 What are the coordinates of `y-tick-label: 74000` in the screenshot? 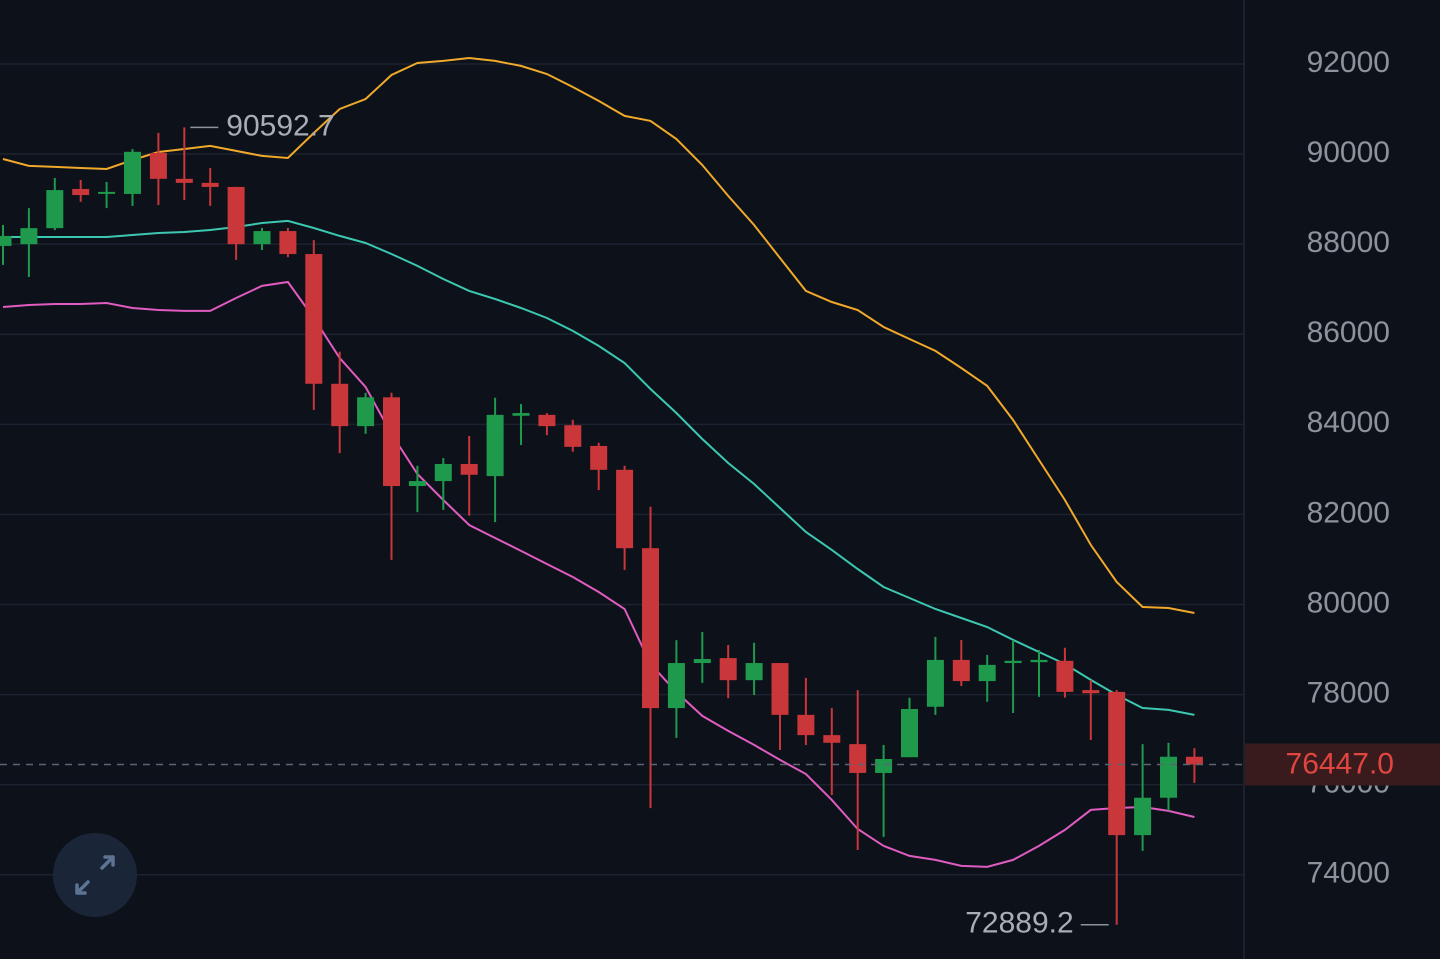 It's located at (1348, 873).